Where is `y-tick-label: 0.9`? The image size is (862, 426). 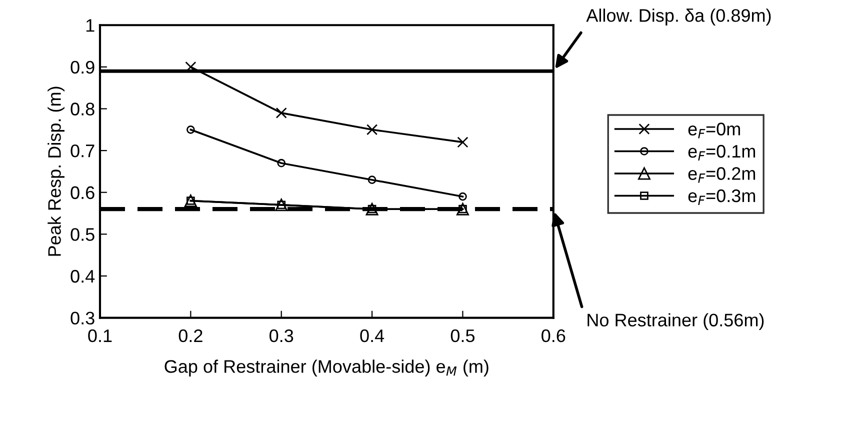 y-tick-label: 0.9 is located at coordinates (82, 67).